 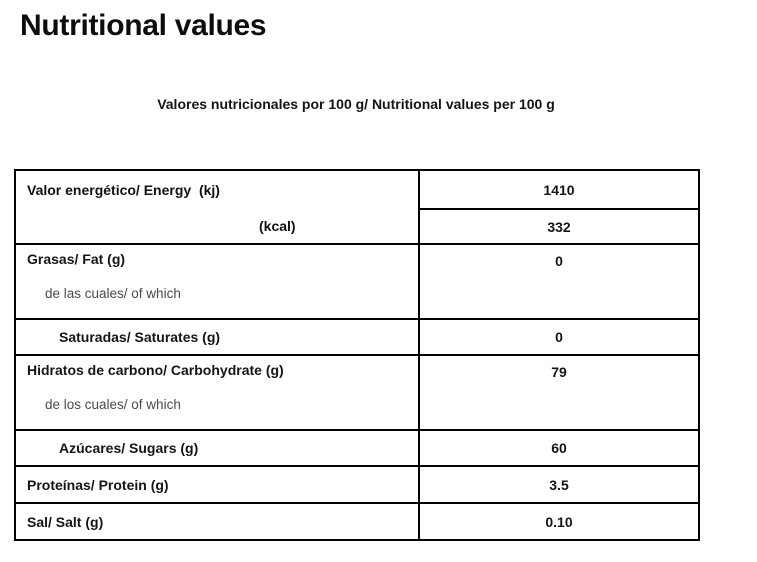 I want to click on carbohydrate-label: Hidratos de carbono/ Carbohydrate (g), so click(x=155, y=370).